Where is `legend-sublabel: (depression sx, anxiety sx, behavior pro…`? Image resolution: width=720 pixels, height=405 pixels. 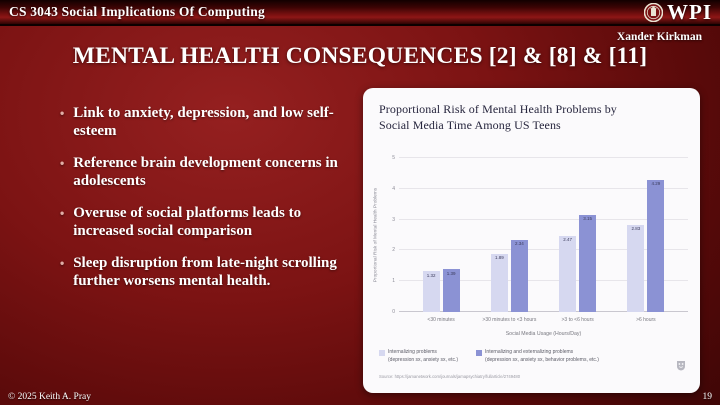 legend-sublabel: (depression sx, anxiety sx, behavior pro… is located at coordinates (542, 359).